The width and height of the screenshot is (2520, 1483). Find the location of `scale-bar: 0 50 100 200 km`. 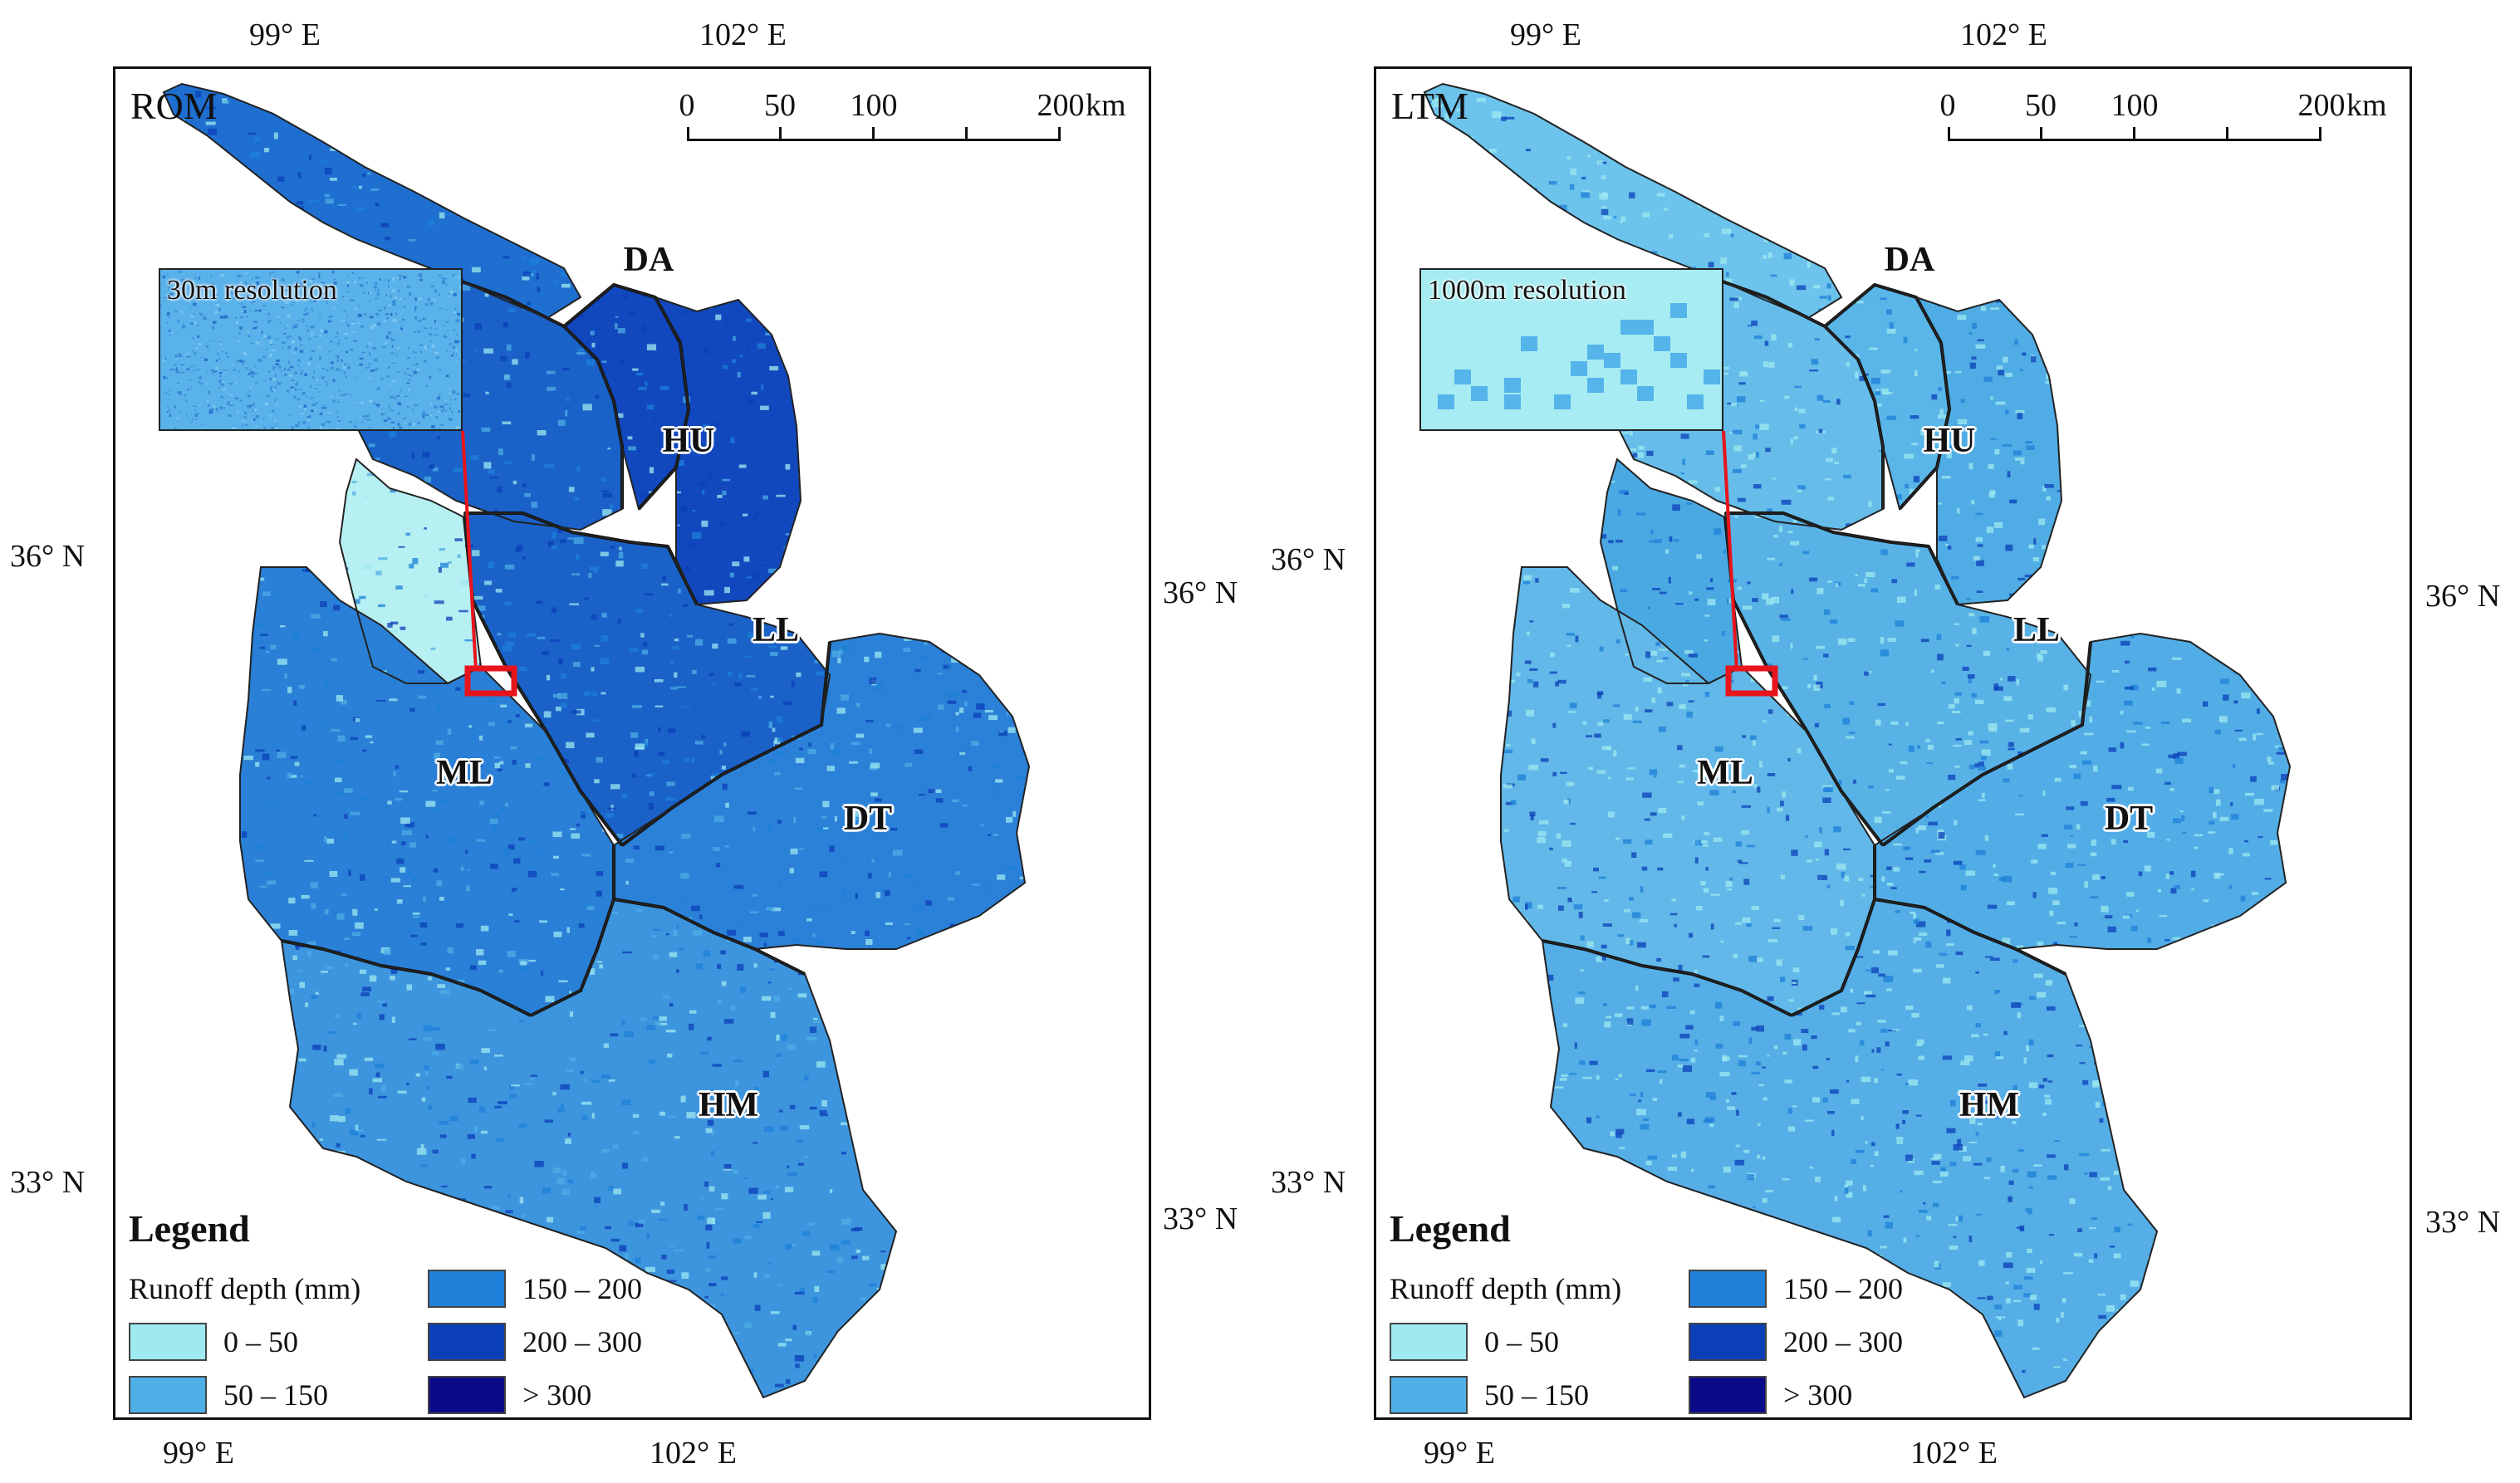

scale-bar: 0 50 100 200 km is located at coordinates (2163, 116).